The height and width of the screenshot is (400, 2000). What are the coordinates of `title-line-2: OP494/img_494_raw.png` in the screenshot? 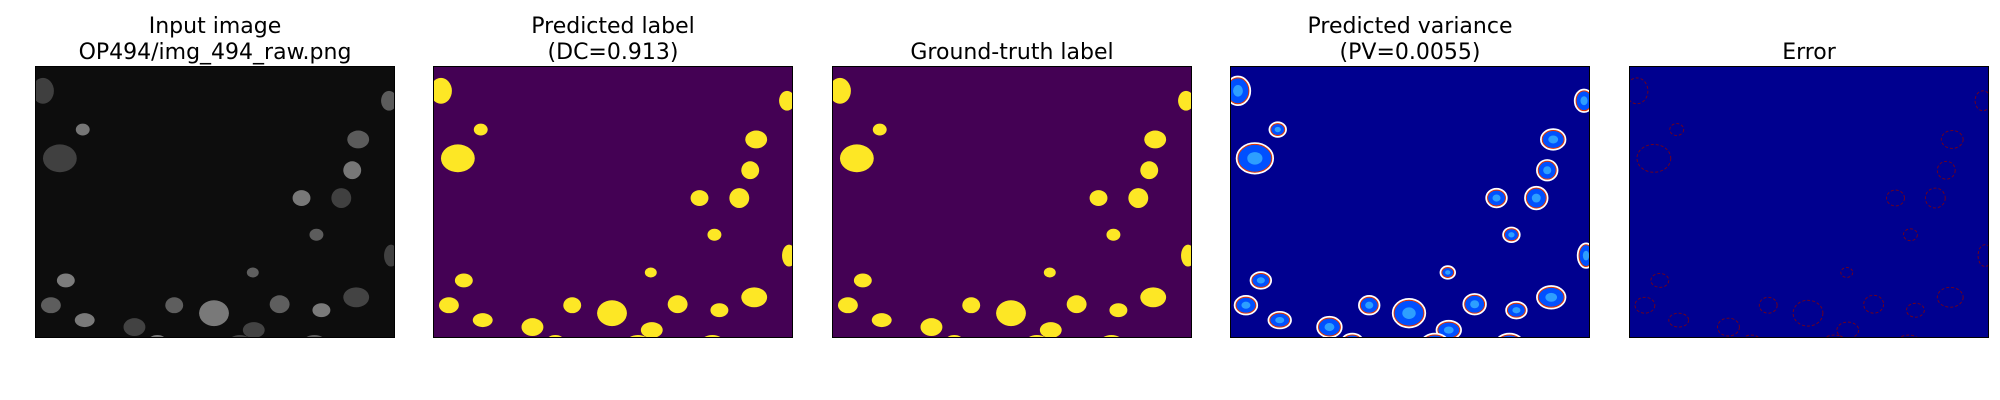 It's located at (215, 52).